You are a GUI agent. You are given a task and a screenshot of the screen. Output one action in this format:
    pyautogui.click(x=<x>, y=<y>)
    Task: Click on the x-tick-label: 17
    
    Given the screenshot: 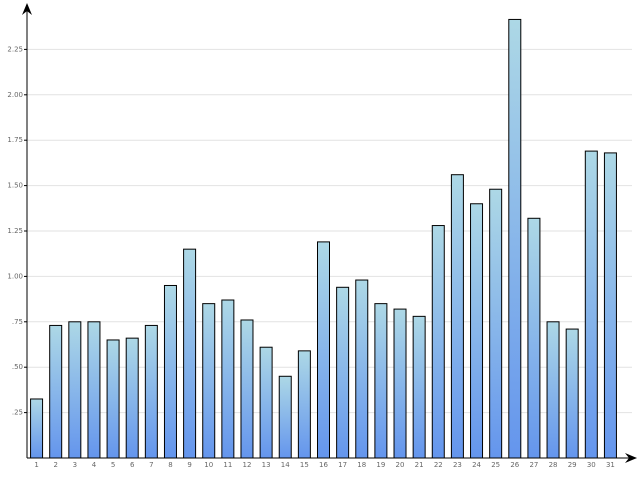 What is the action you would take?
    pyautogui.click(x=342, y=465)
    